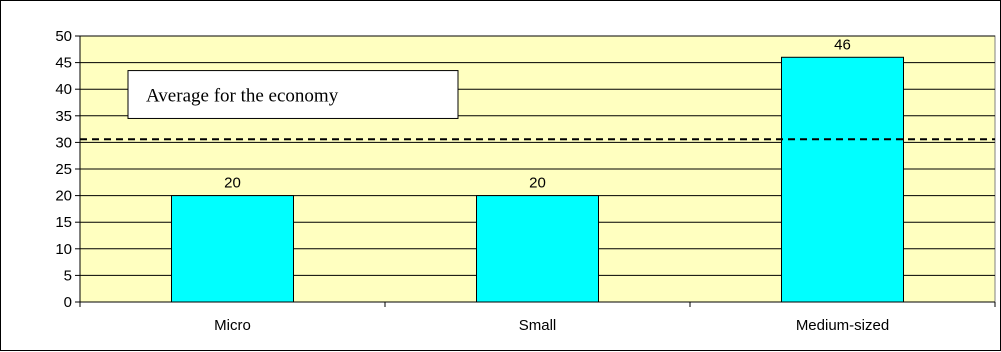 Image resolution: width=1001 pixels, height=352 pixels. Describe the element at coordinates (68, 275) in the screenshot. I see `y-tick-label: 5` at that location.